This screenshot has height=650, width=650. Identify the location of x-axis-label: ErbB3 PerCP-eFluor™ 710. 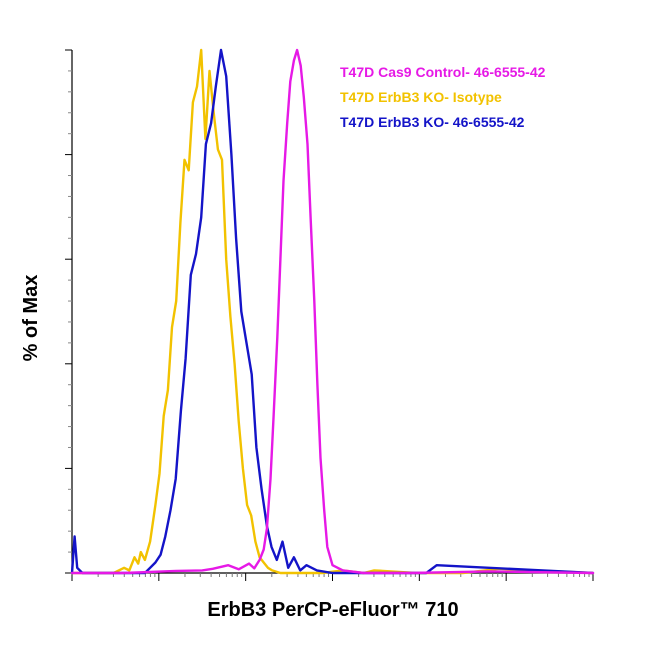
(332, 610).